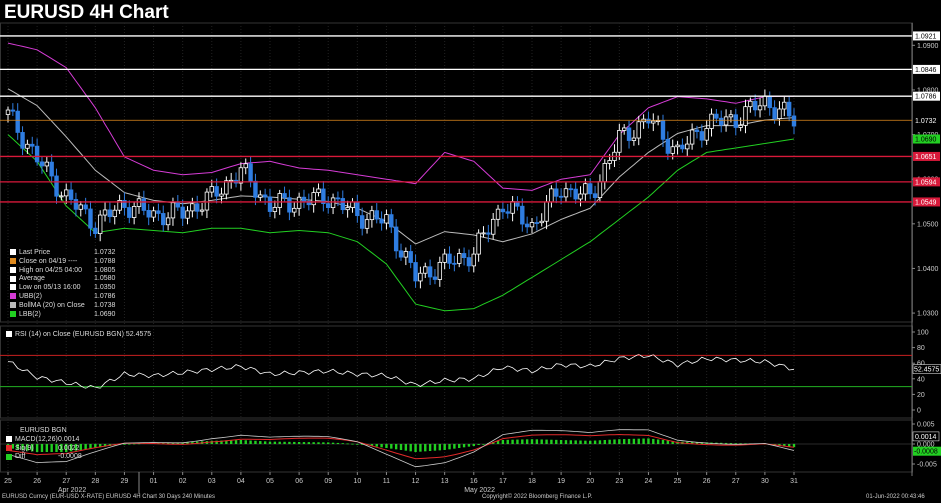 This screenshot has width=941, height=503. What do you see at coordinates (65, 315) in the screenshot?
I see `legend-row: LBB(2) 1.0690` at bounding box center [65, 315].